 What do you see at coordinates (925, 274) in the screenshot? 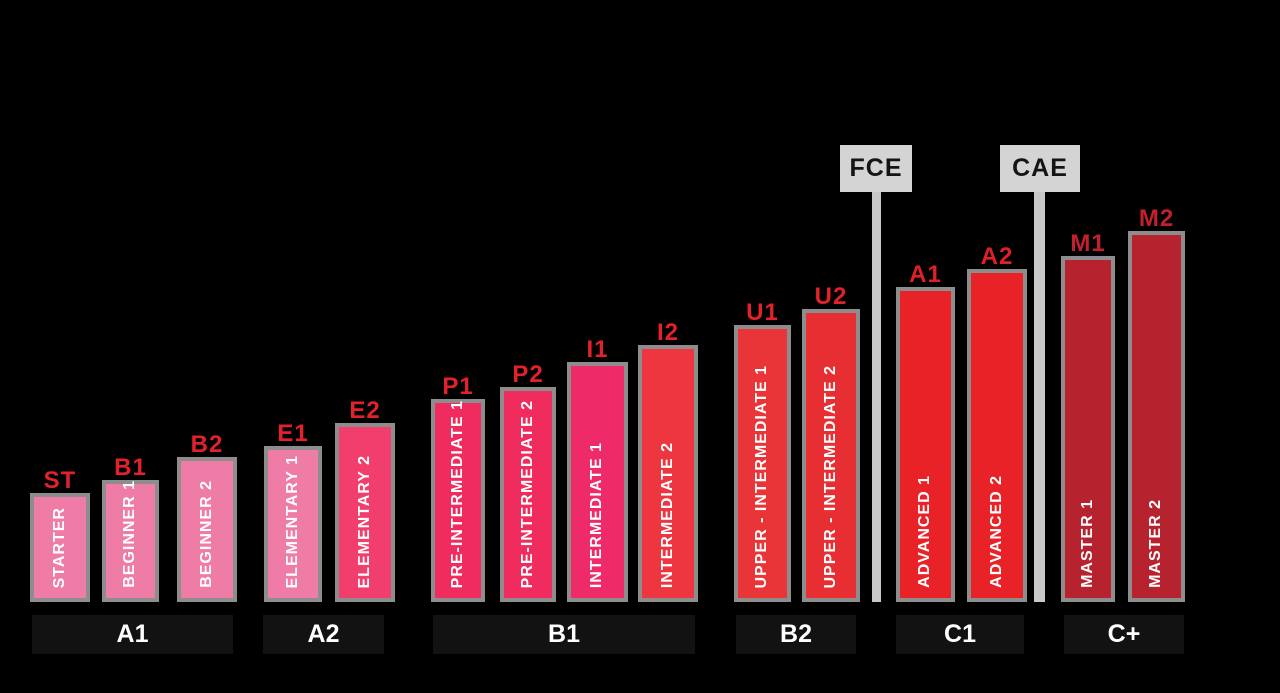
I see `bar-tag-a1: A1` at bounding box center [925, 274].